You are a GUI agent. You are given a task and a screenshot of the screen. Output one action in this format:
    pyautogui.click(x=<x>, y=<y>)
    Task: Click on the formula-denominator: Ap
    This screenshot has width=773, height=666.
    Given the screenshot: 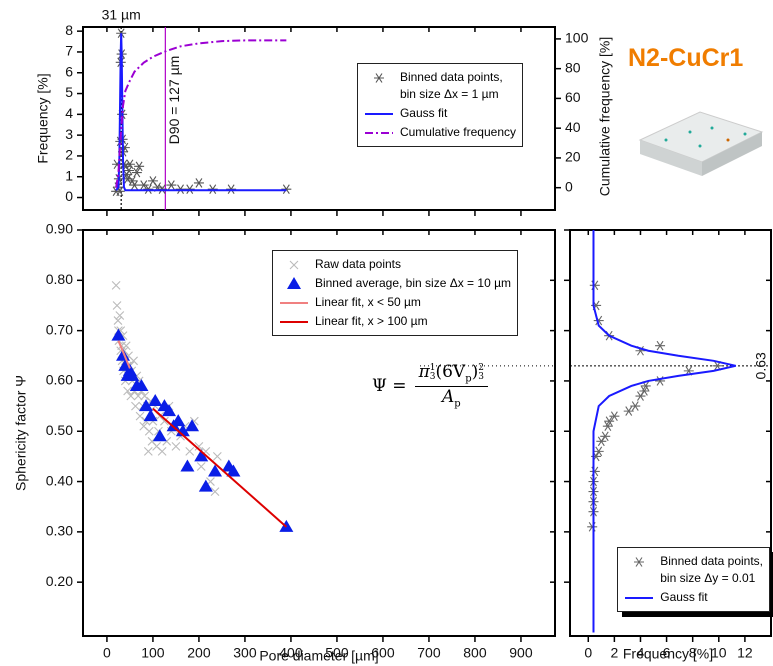 What is the action you would take?
    pyautogui.click(x=451, y=398)
    